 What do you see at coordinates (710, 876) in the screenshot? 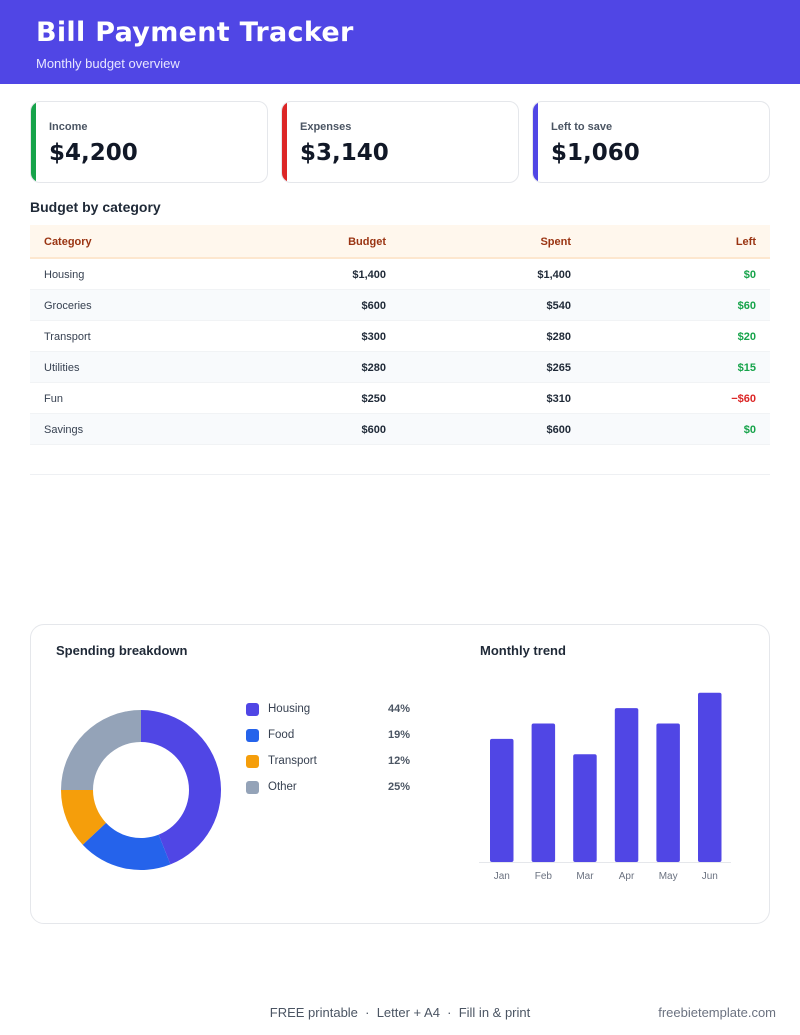
I see `x-tick-label: Jun` at bounding box center [710, 876].